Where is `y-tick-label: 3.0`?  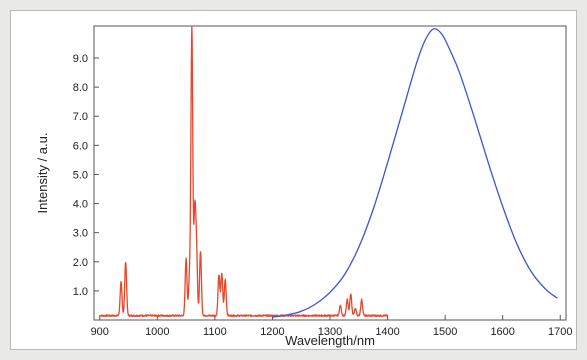
y-tick-label: 3.0 is located at coordinates (80, 234).